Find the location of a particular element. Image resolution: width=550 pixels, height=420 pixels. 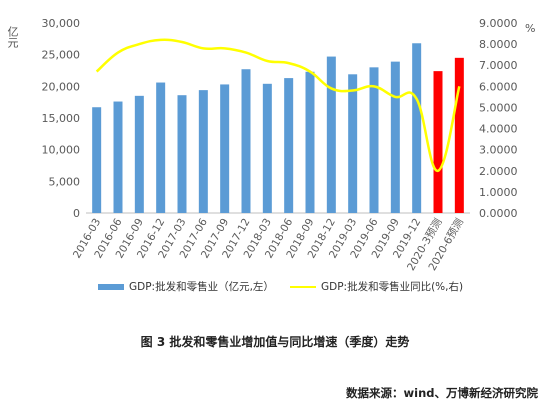

right-tick-label: 3.0000 is located at coordinates (498, 150).